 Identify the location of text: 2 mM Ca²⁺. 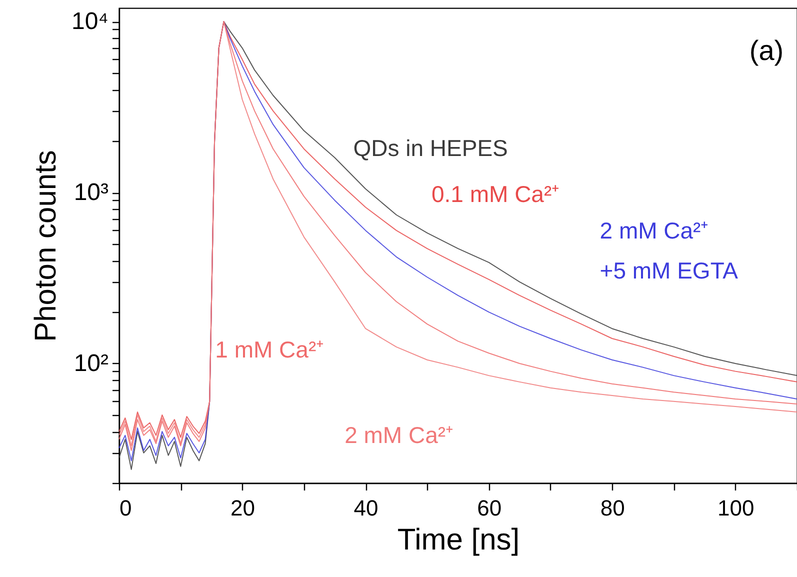
(399, 435).